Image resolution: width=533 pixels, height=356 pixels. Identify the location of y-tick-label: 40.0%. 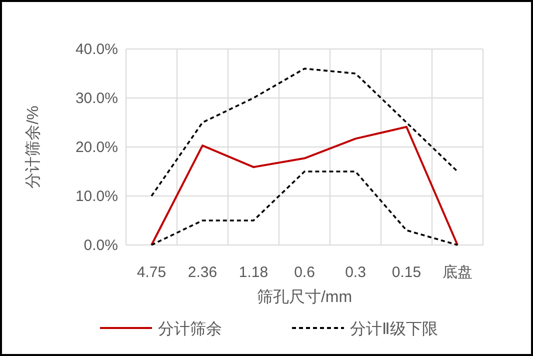
(96, 49).